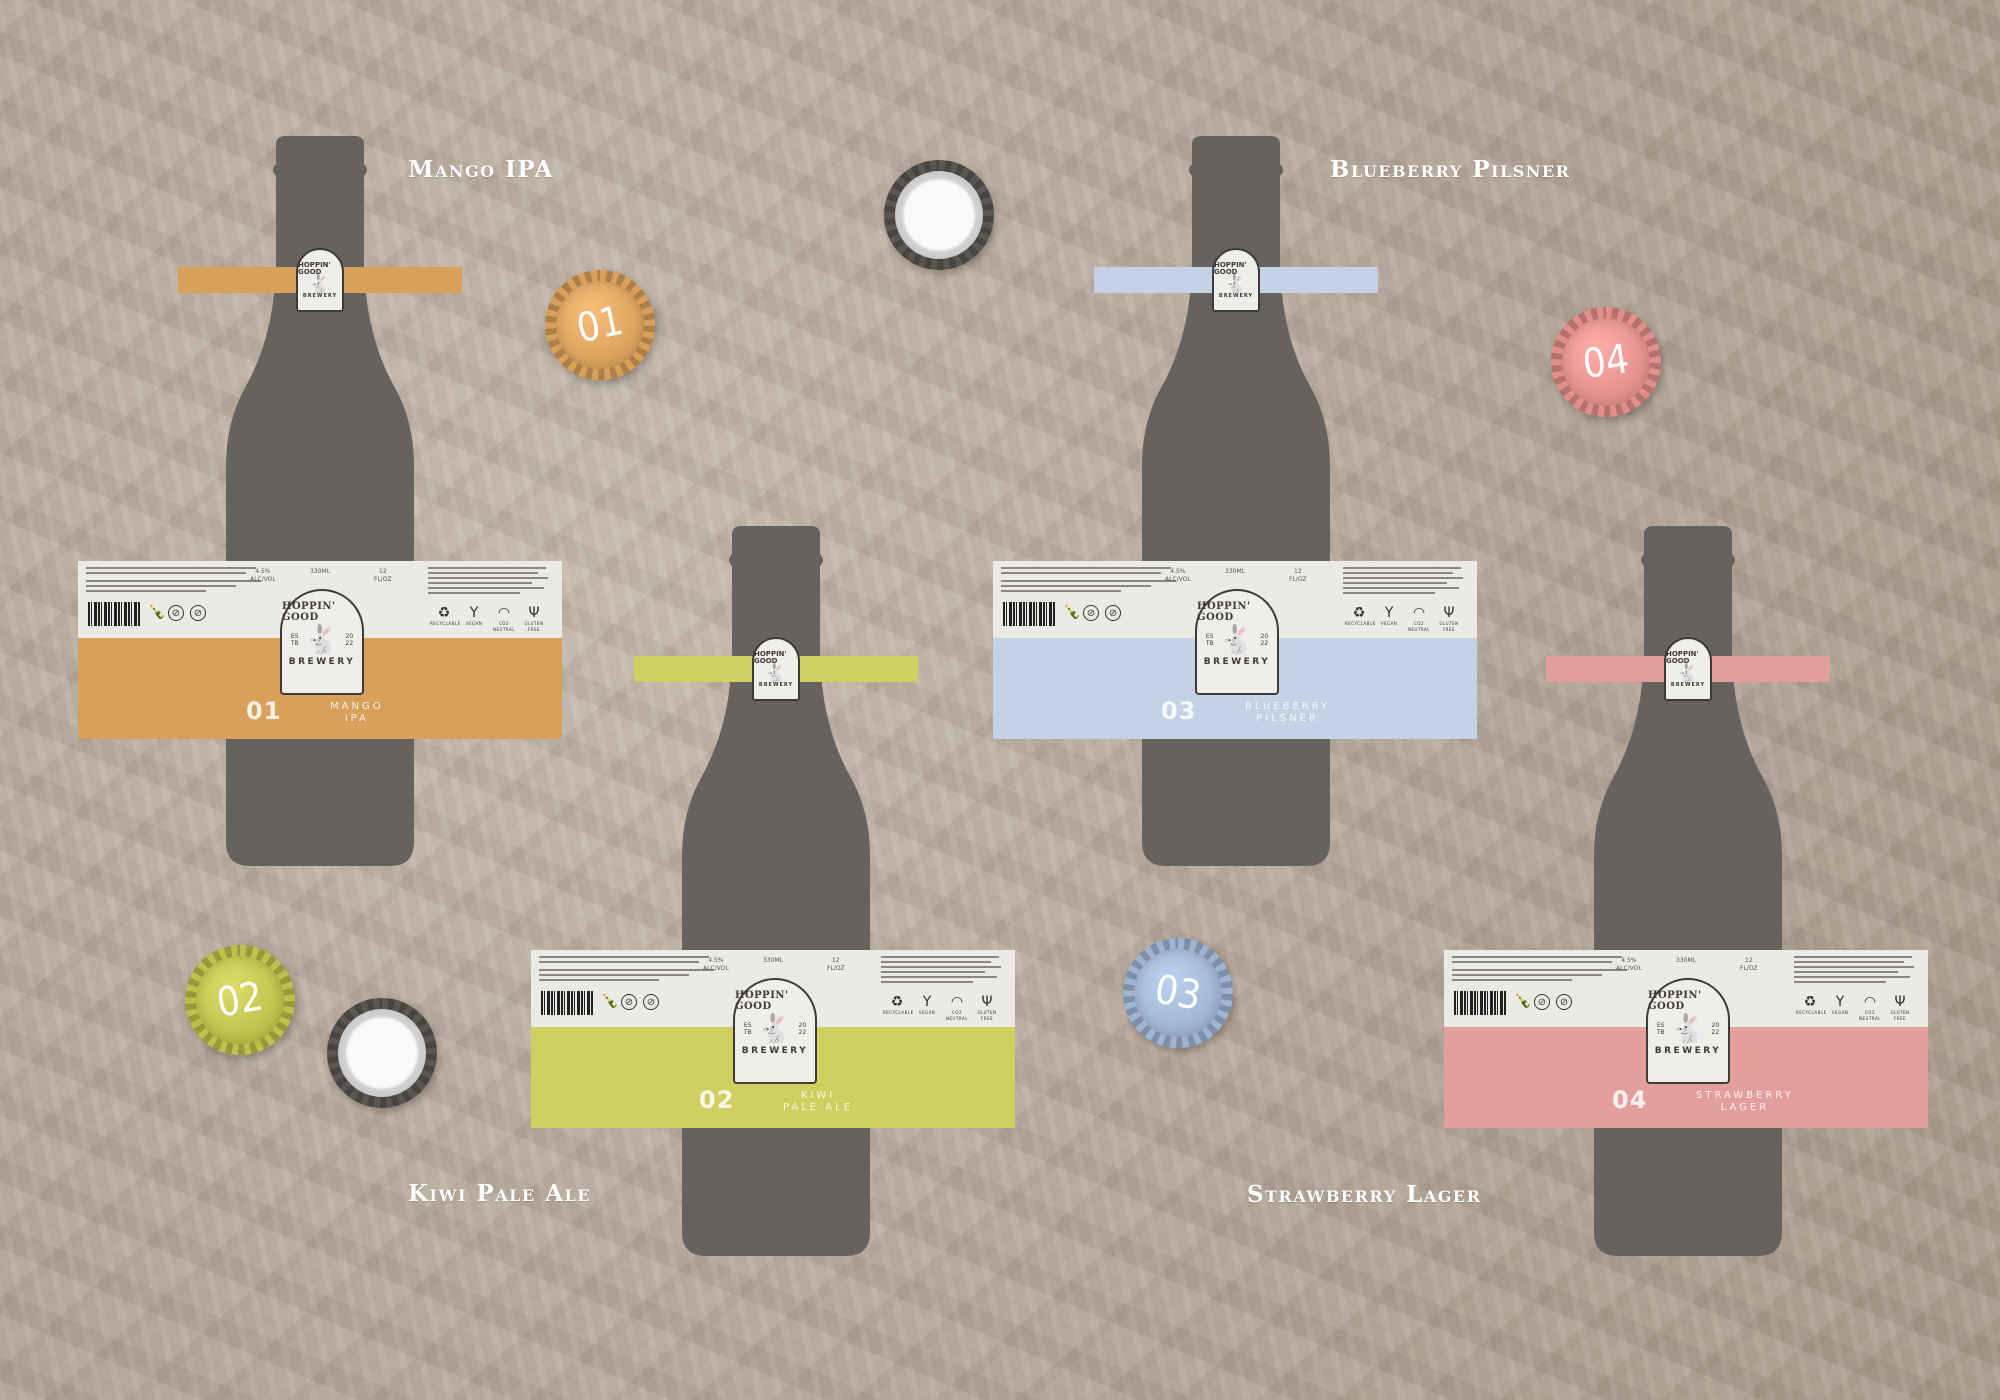 Image resolution: width=2000 pixels, height=1400 pixels. I want to click on label-beer-name: BLUEBERRY PILSNER, so click(1288, 712).